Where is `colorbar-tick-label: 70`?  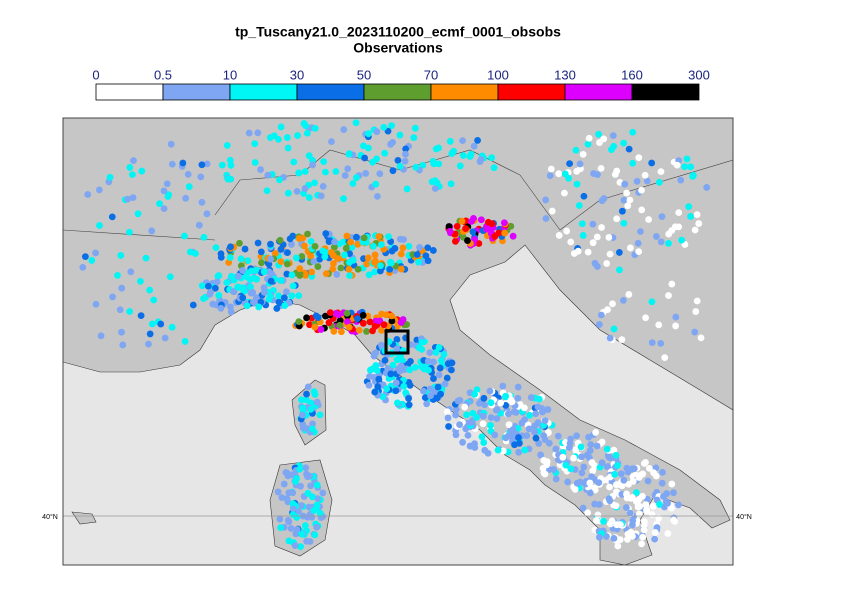
colorbar-tick-label: 70 is located at coordinates (431, 74).